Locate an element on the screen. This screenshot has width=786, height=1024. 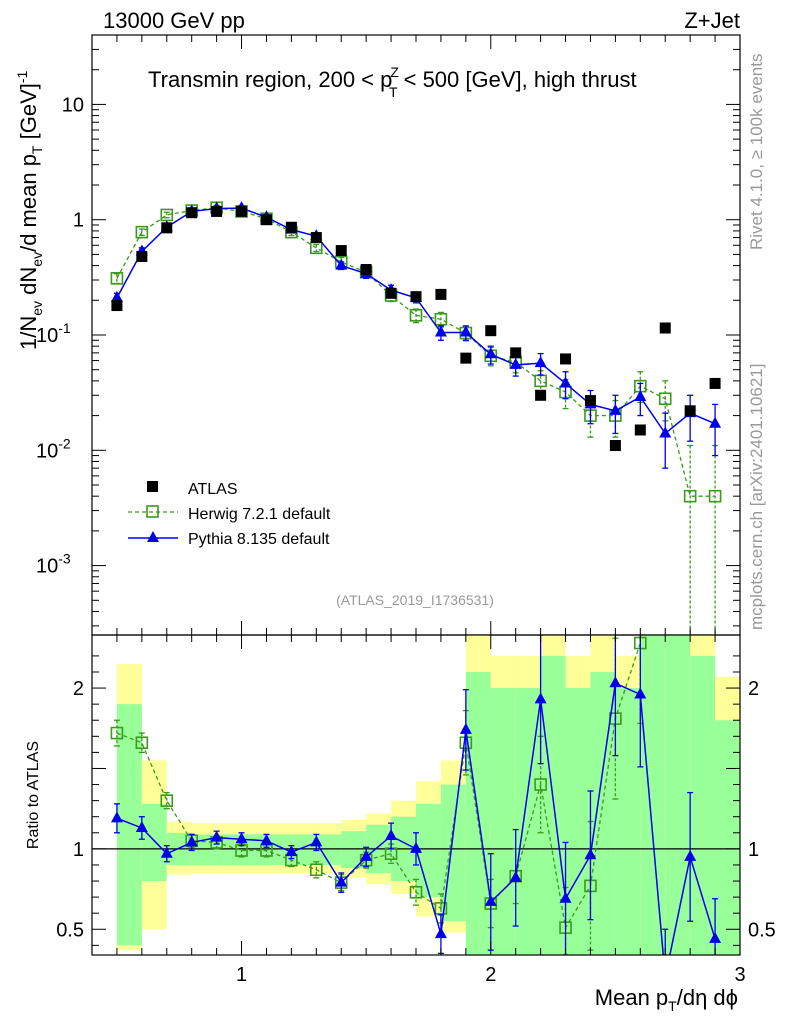
y-tick-label: 1 is located at coordinates (78, 221).